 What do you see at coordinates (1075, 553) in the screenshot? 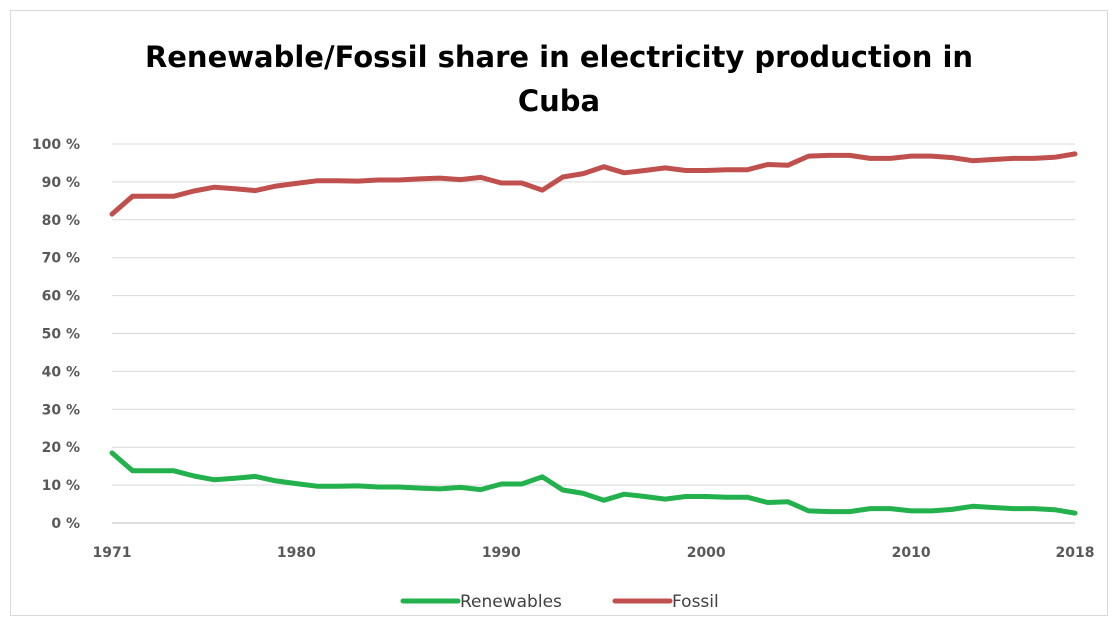
I see `x-tick-label: 2018` at bounding box center [1075, 553].